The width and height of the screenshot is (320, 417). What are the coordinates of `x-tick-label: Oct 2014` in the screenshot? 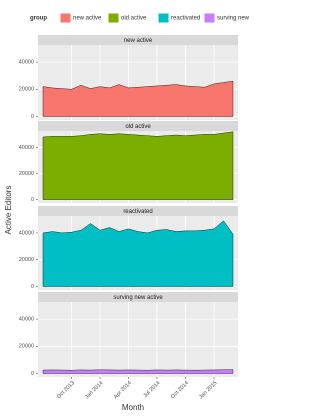 It's located at (180, 390).